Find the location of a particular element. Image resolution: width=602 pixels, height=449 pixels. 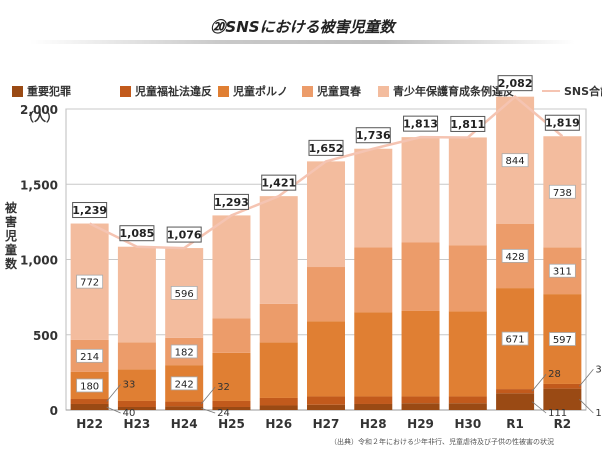

segment-label: 671 is located at coordinates (515, 340).